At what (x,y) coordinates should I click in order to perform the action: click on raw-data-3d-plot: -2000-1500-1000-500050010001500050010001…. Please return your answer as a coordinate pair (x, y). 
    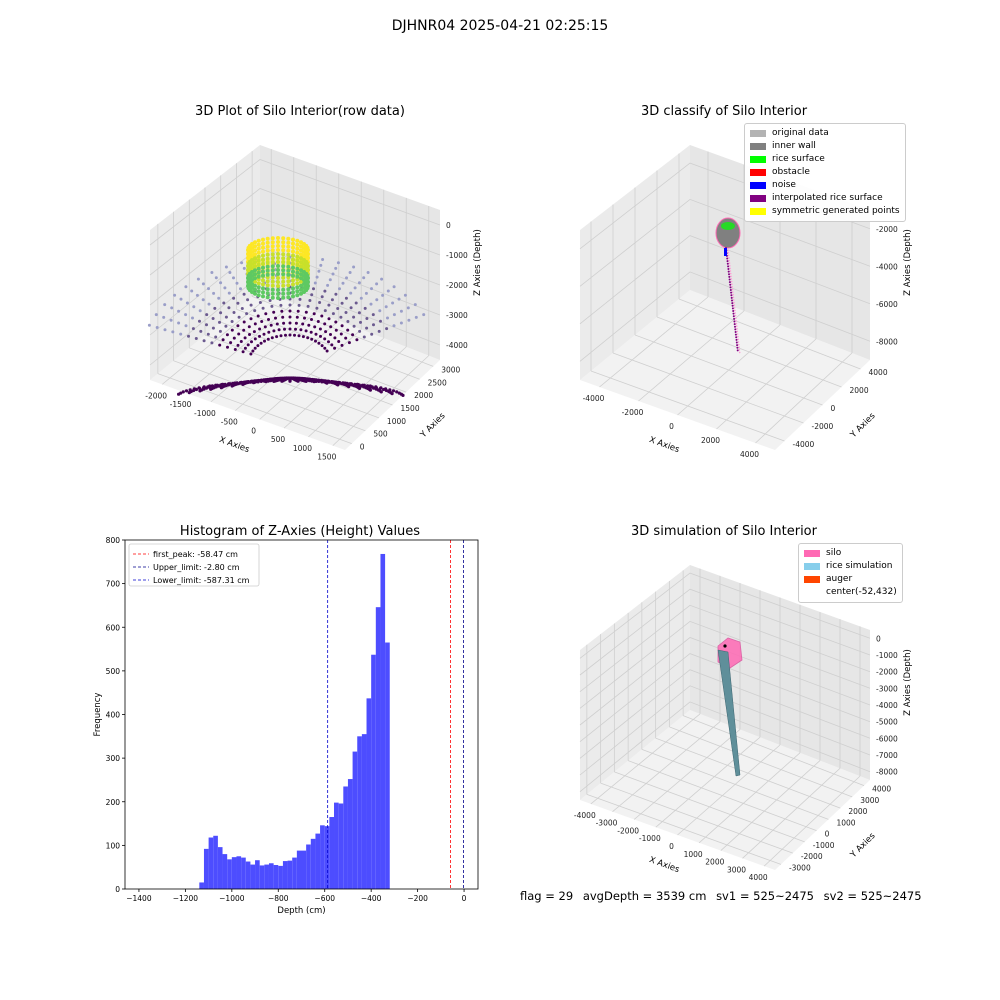
    Looking at the image, I should click on (314, 302).